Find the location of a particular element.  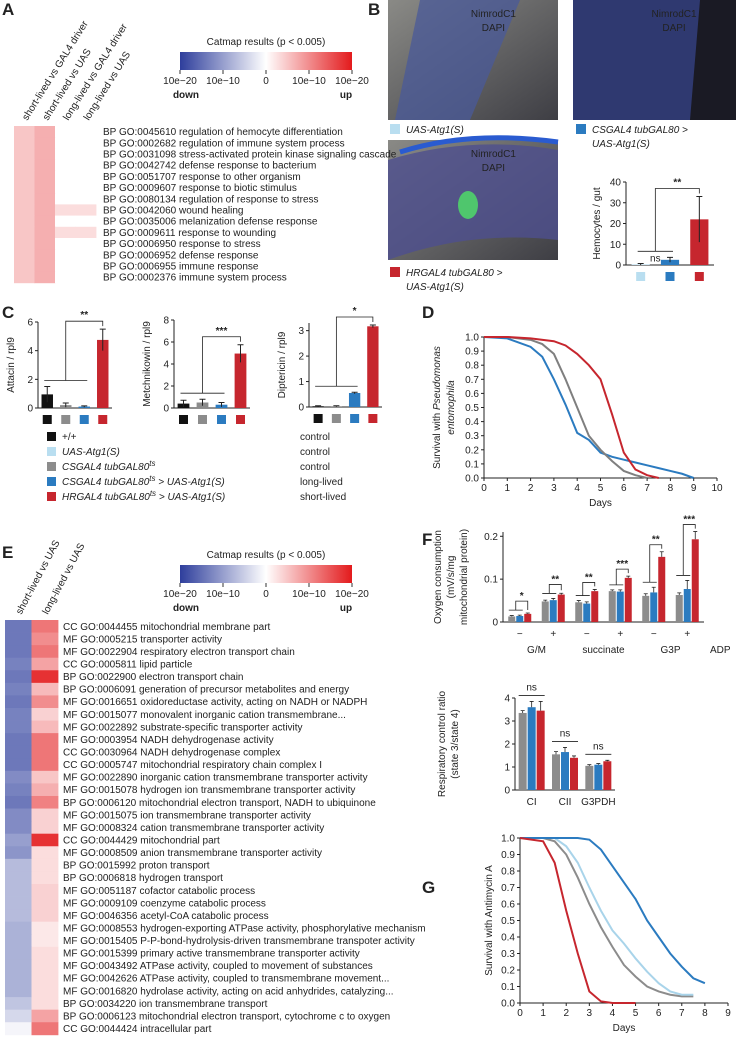

legend-group: control is located at coordinates (315, 467).